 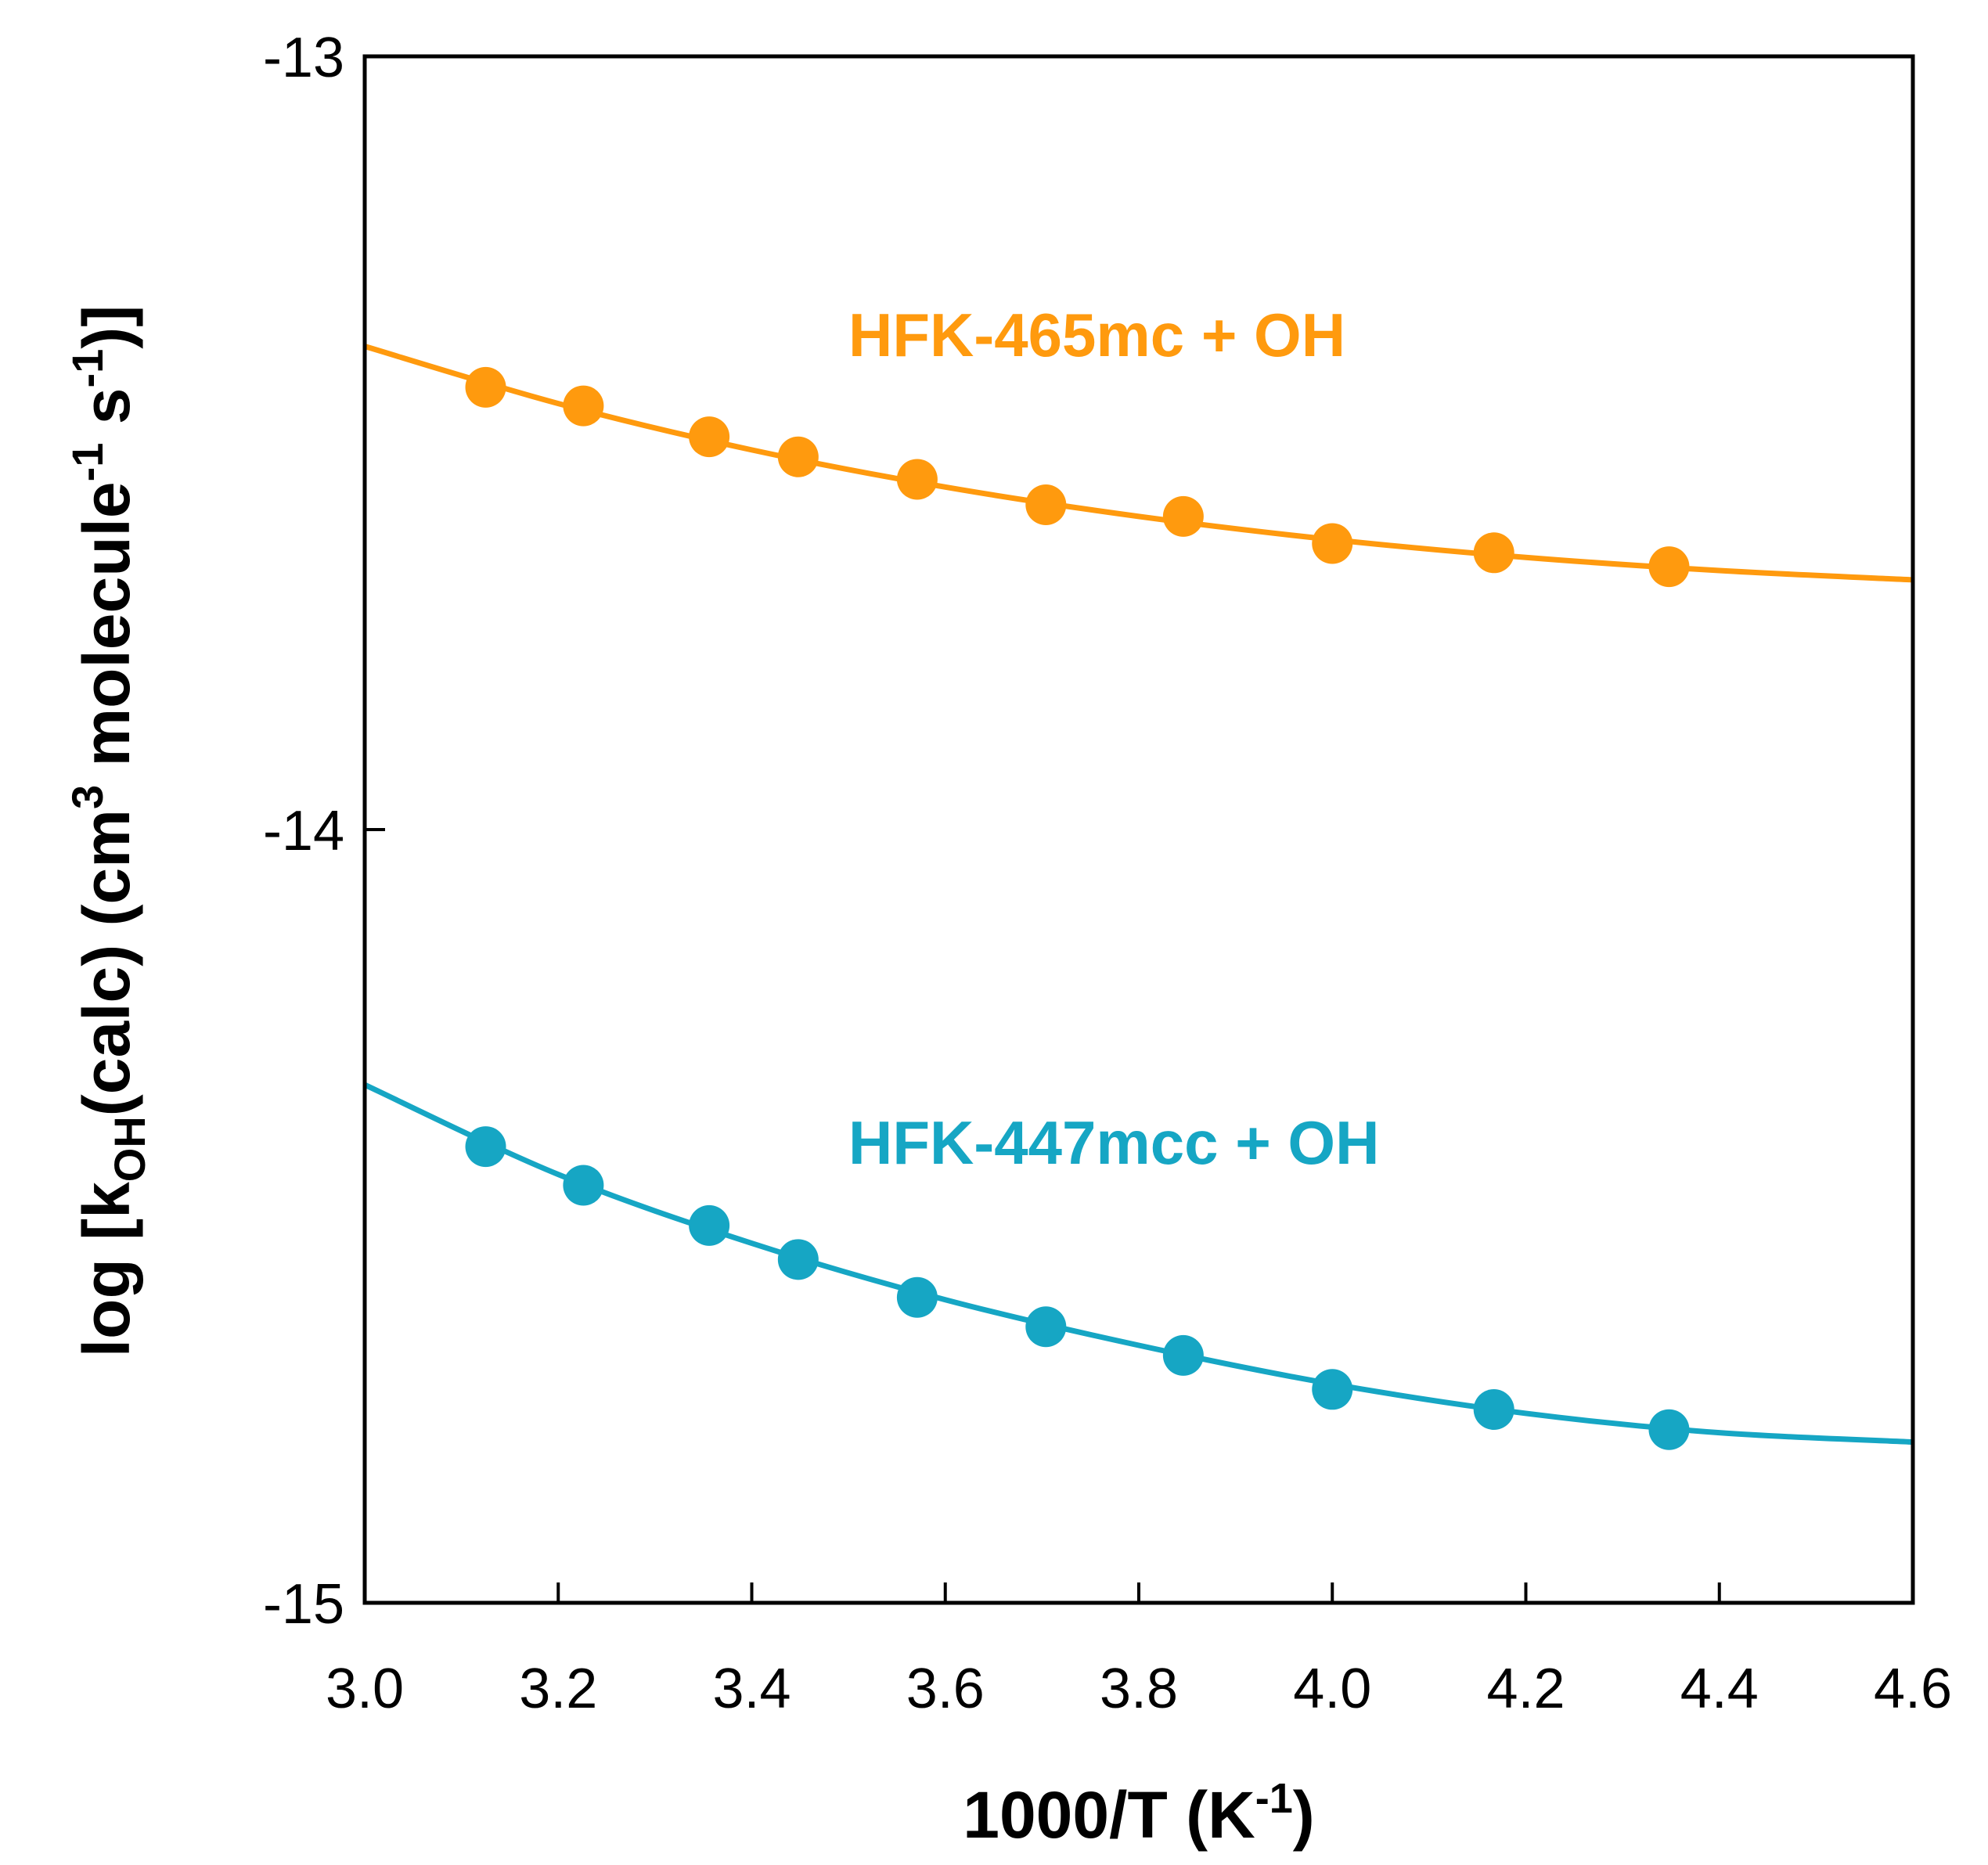 I want to click on y-axis-ticks: -13 -14 -15, so click(x=324, y=831).